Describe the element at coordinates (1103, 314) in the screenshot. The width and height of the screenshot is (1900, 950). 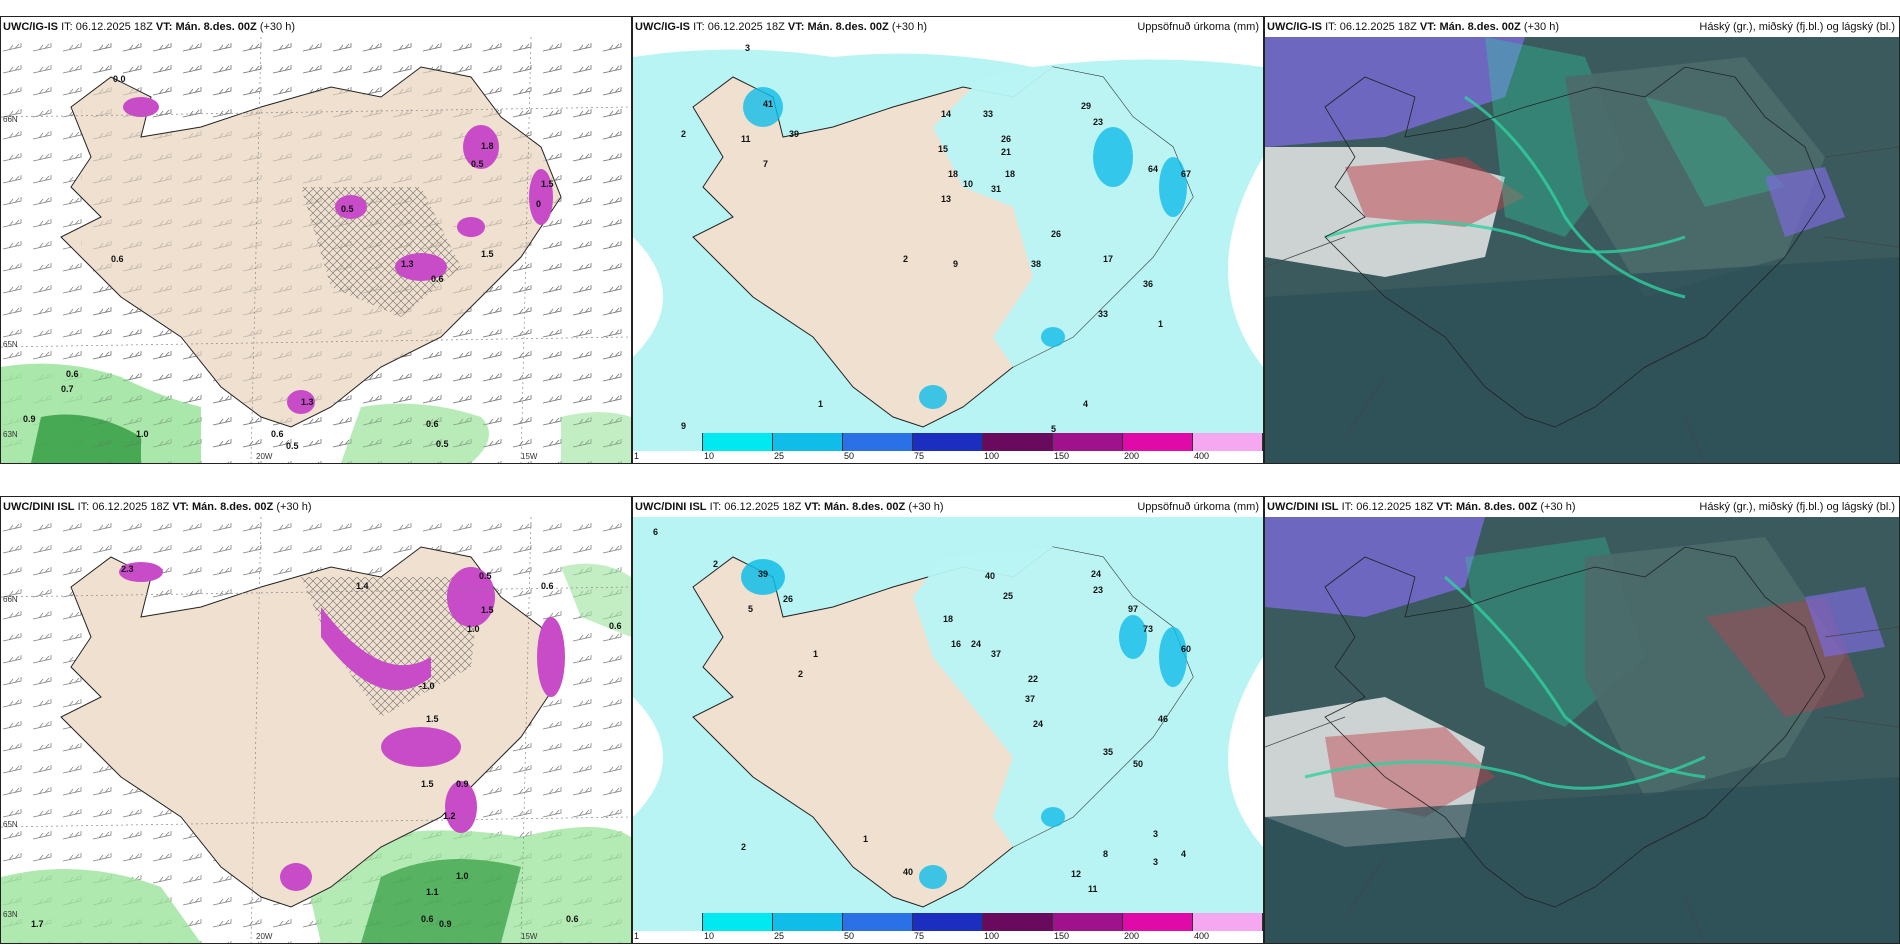
I see `precip-value: 33` at that location.